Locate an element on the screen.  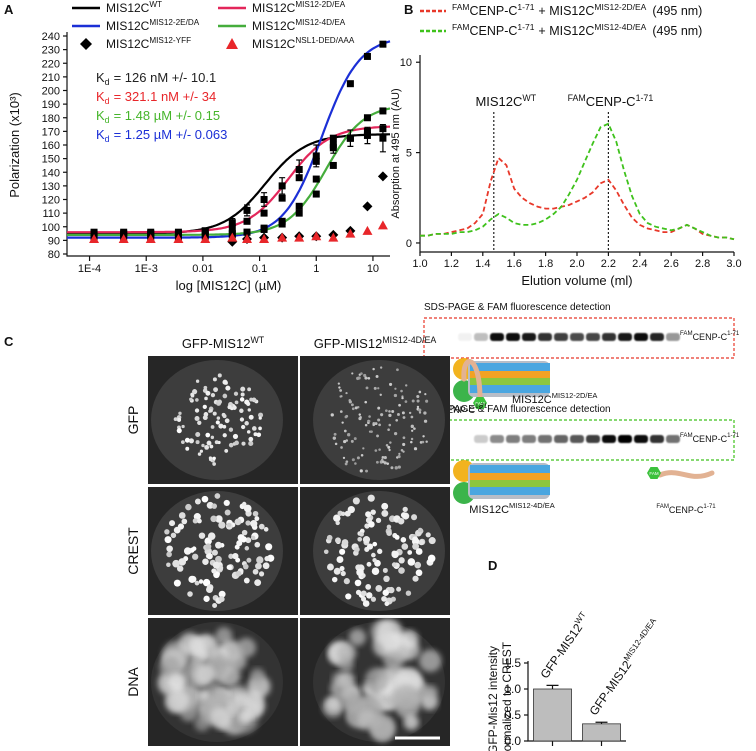
x-tick-label: 2.2 is located at coordinates (608, 264).